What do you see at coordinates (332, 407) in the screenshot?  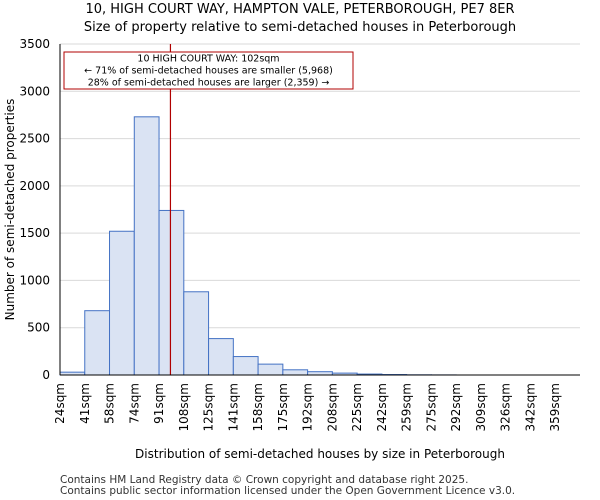 I see `x-tick-label: 208sqm` at bounding box center [332, 407].